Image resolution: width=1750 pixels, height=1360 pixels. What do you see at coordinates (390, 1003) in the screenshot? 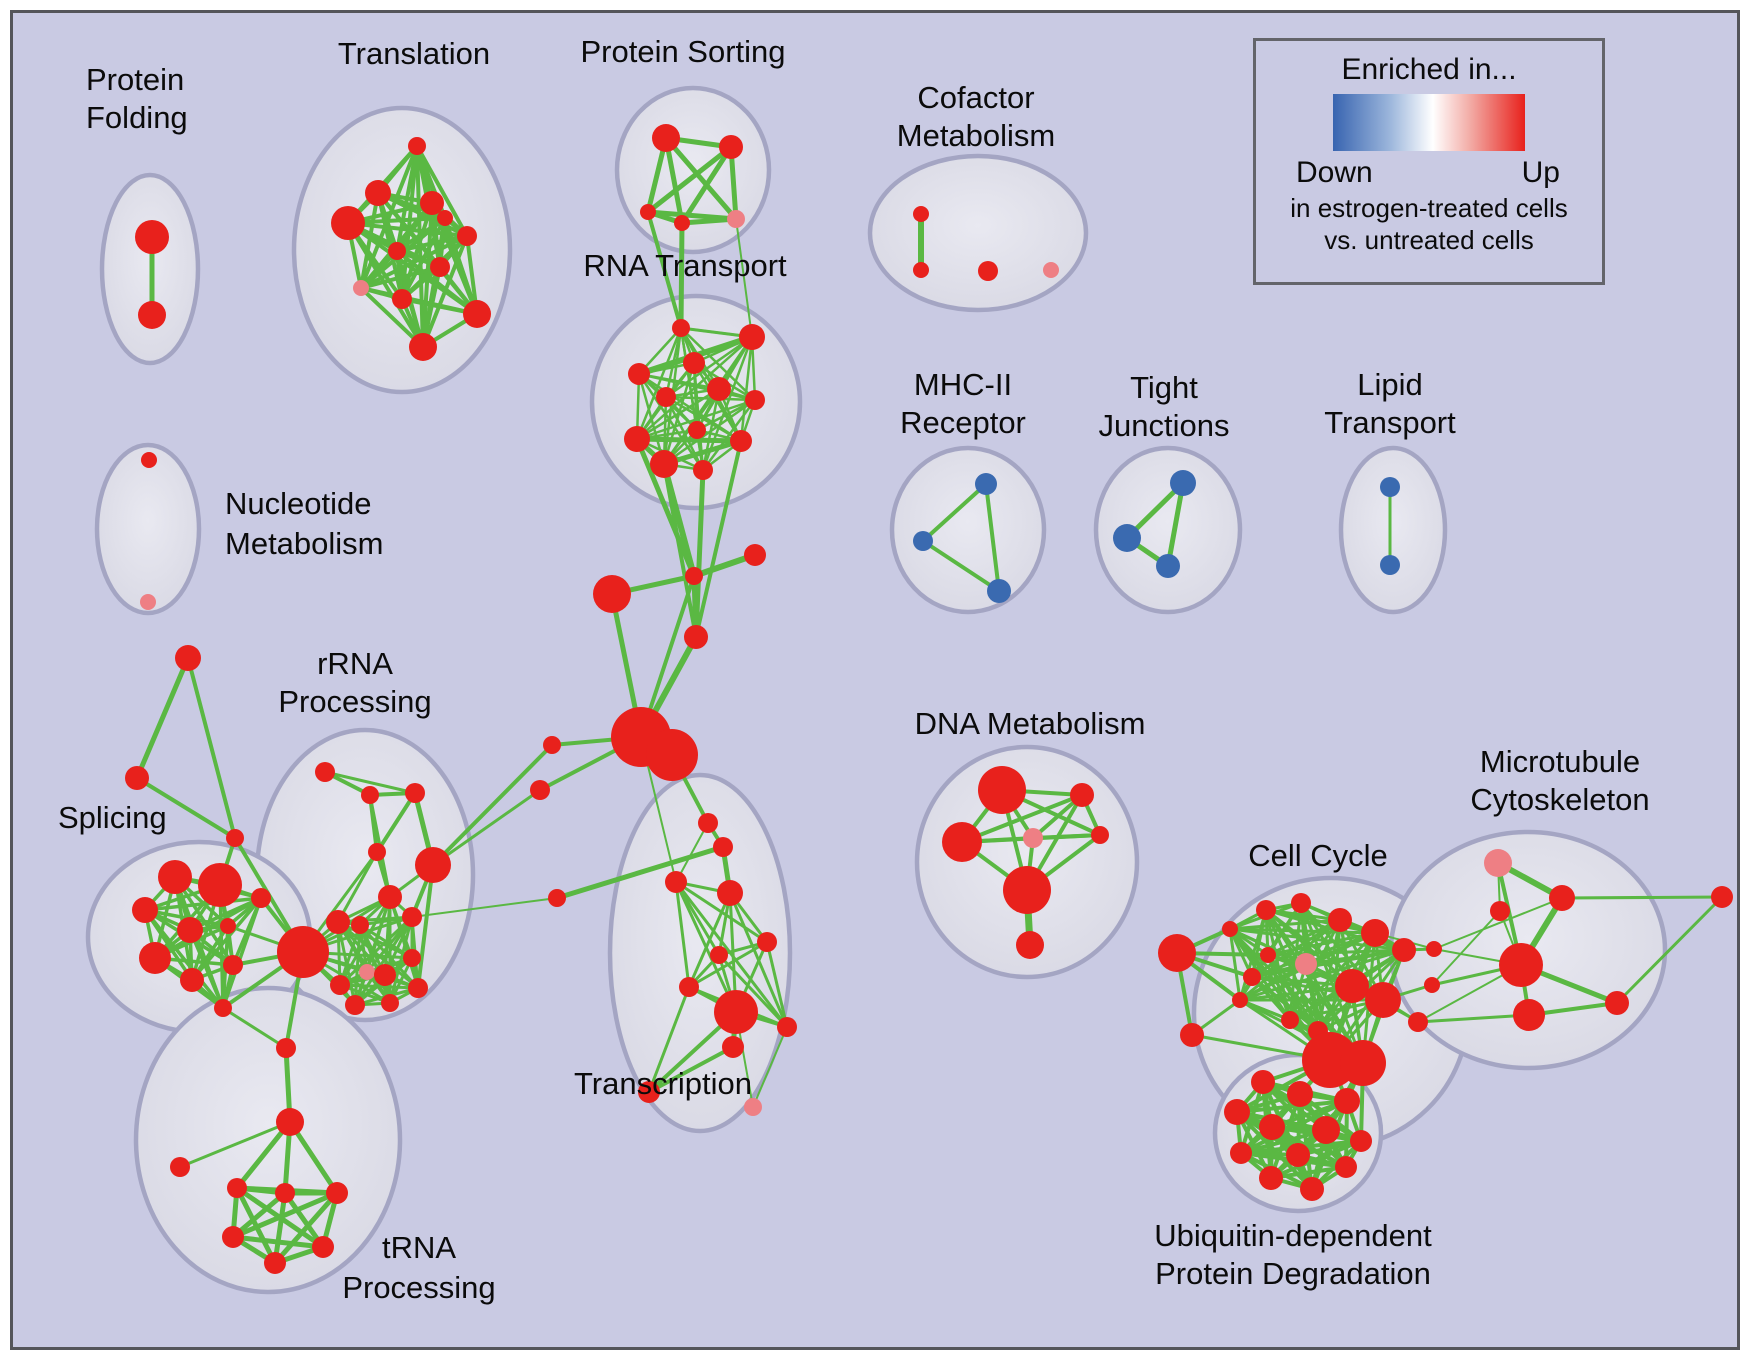
I see `node-rd9` at bounding box center [390, 1003].